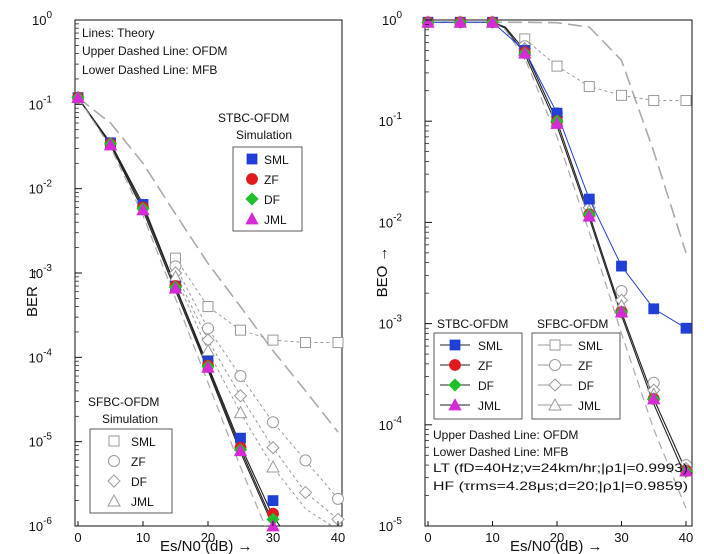  Describe the element at coordinates (276, 160) in the screenshot. I see `ber-stbc-legend-sml: SML` at that location.